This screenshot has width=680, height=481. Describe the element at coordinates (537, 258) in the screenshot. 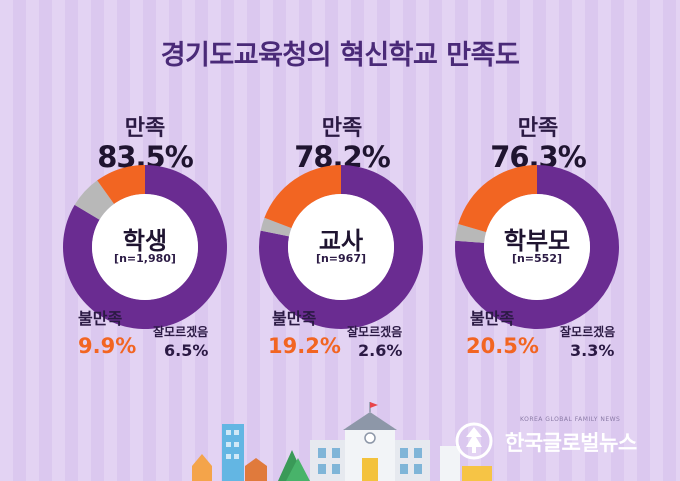

I see `sample-size: [n=552]` at that location.